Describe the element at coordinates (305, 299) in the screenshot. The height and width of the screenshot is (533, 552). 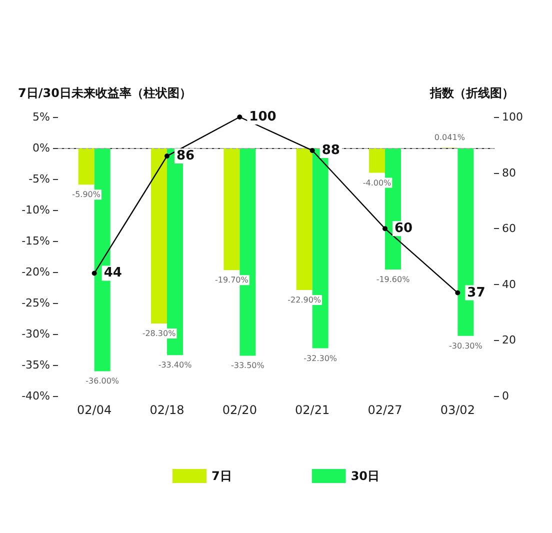
I see `data-label: -22.90%` at that location.